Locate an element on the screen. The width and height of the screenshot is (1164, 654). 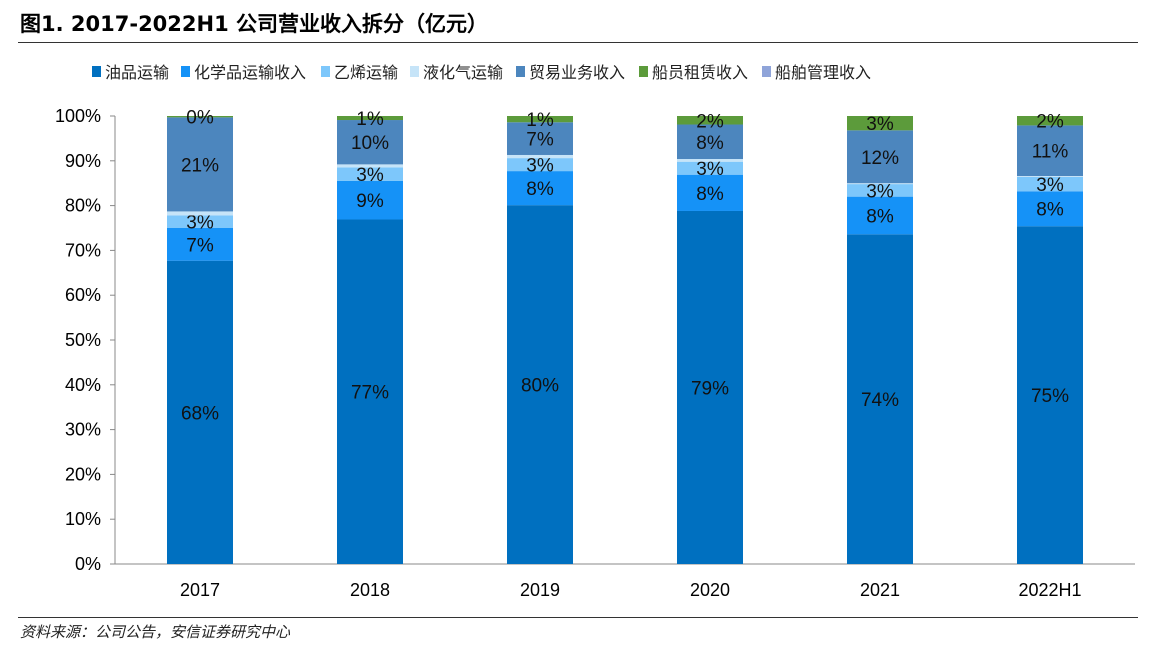
data-label: 21% is located at coordinates (200, 165).